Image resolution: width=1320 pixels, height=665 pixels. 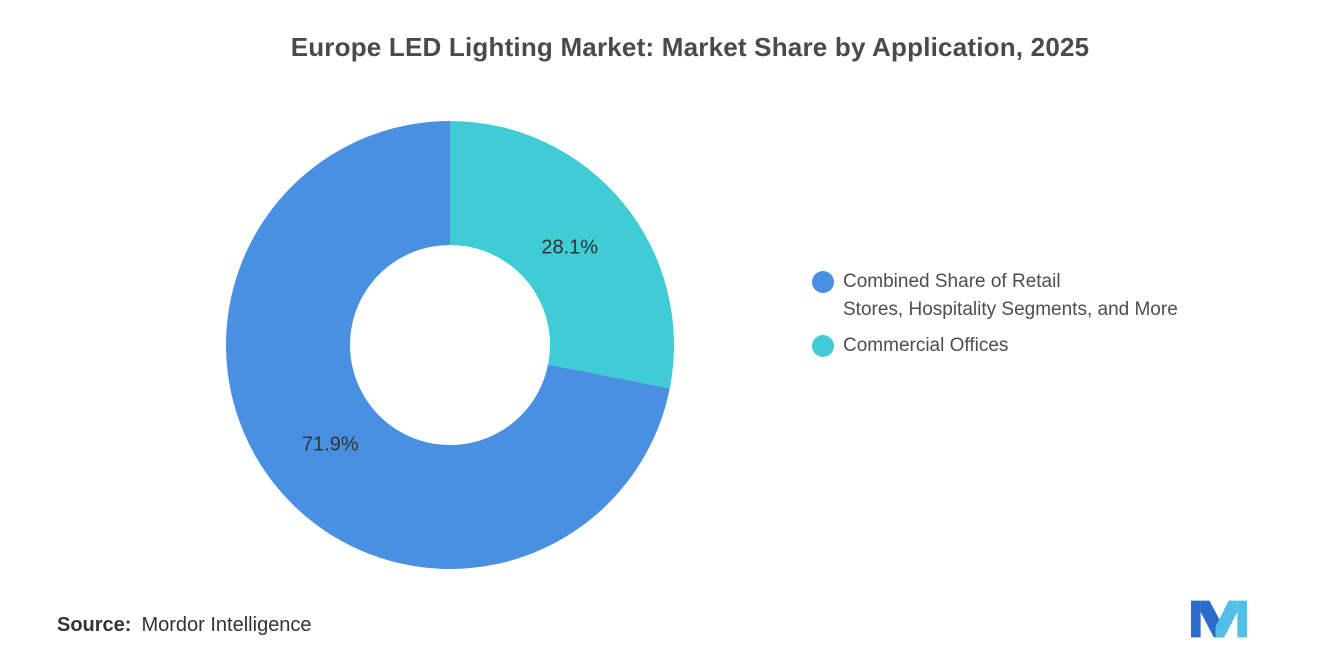 I want to click on legend-label: Commercial Offices, so click(x=926, y=345).